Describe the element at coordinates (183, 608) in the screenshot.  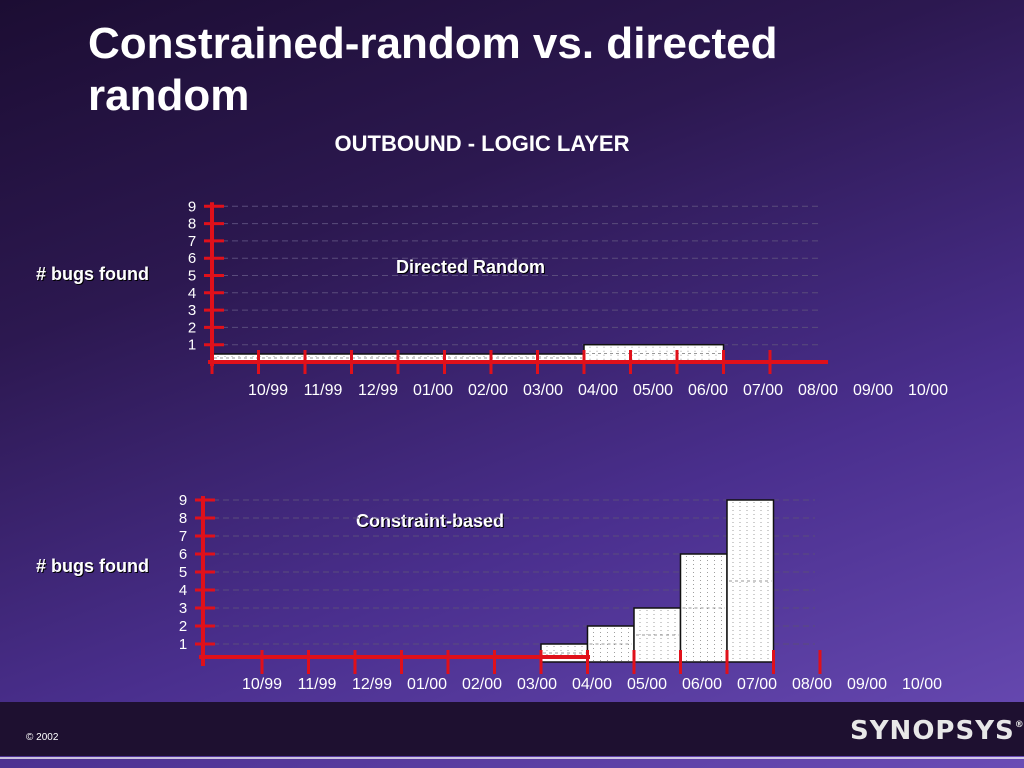
I see `chart2-y-tick-label: 3` at that location.